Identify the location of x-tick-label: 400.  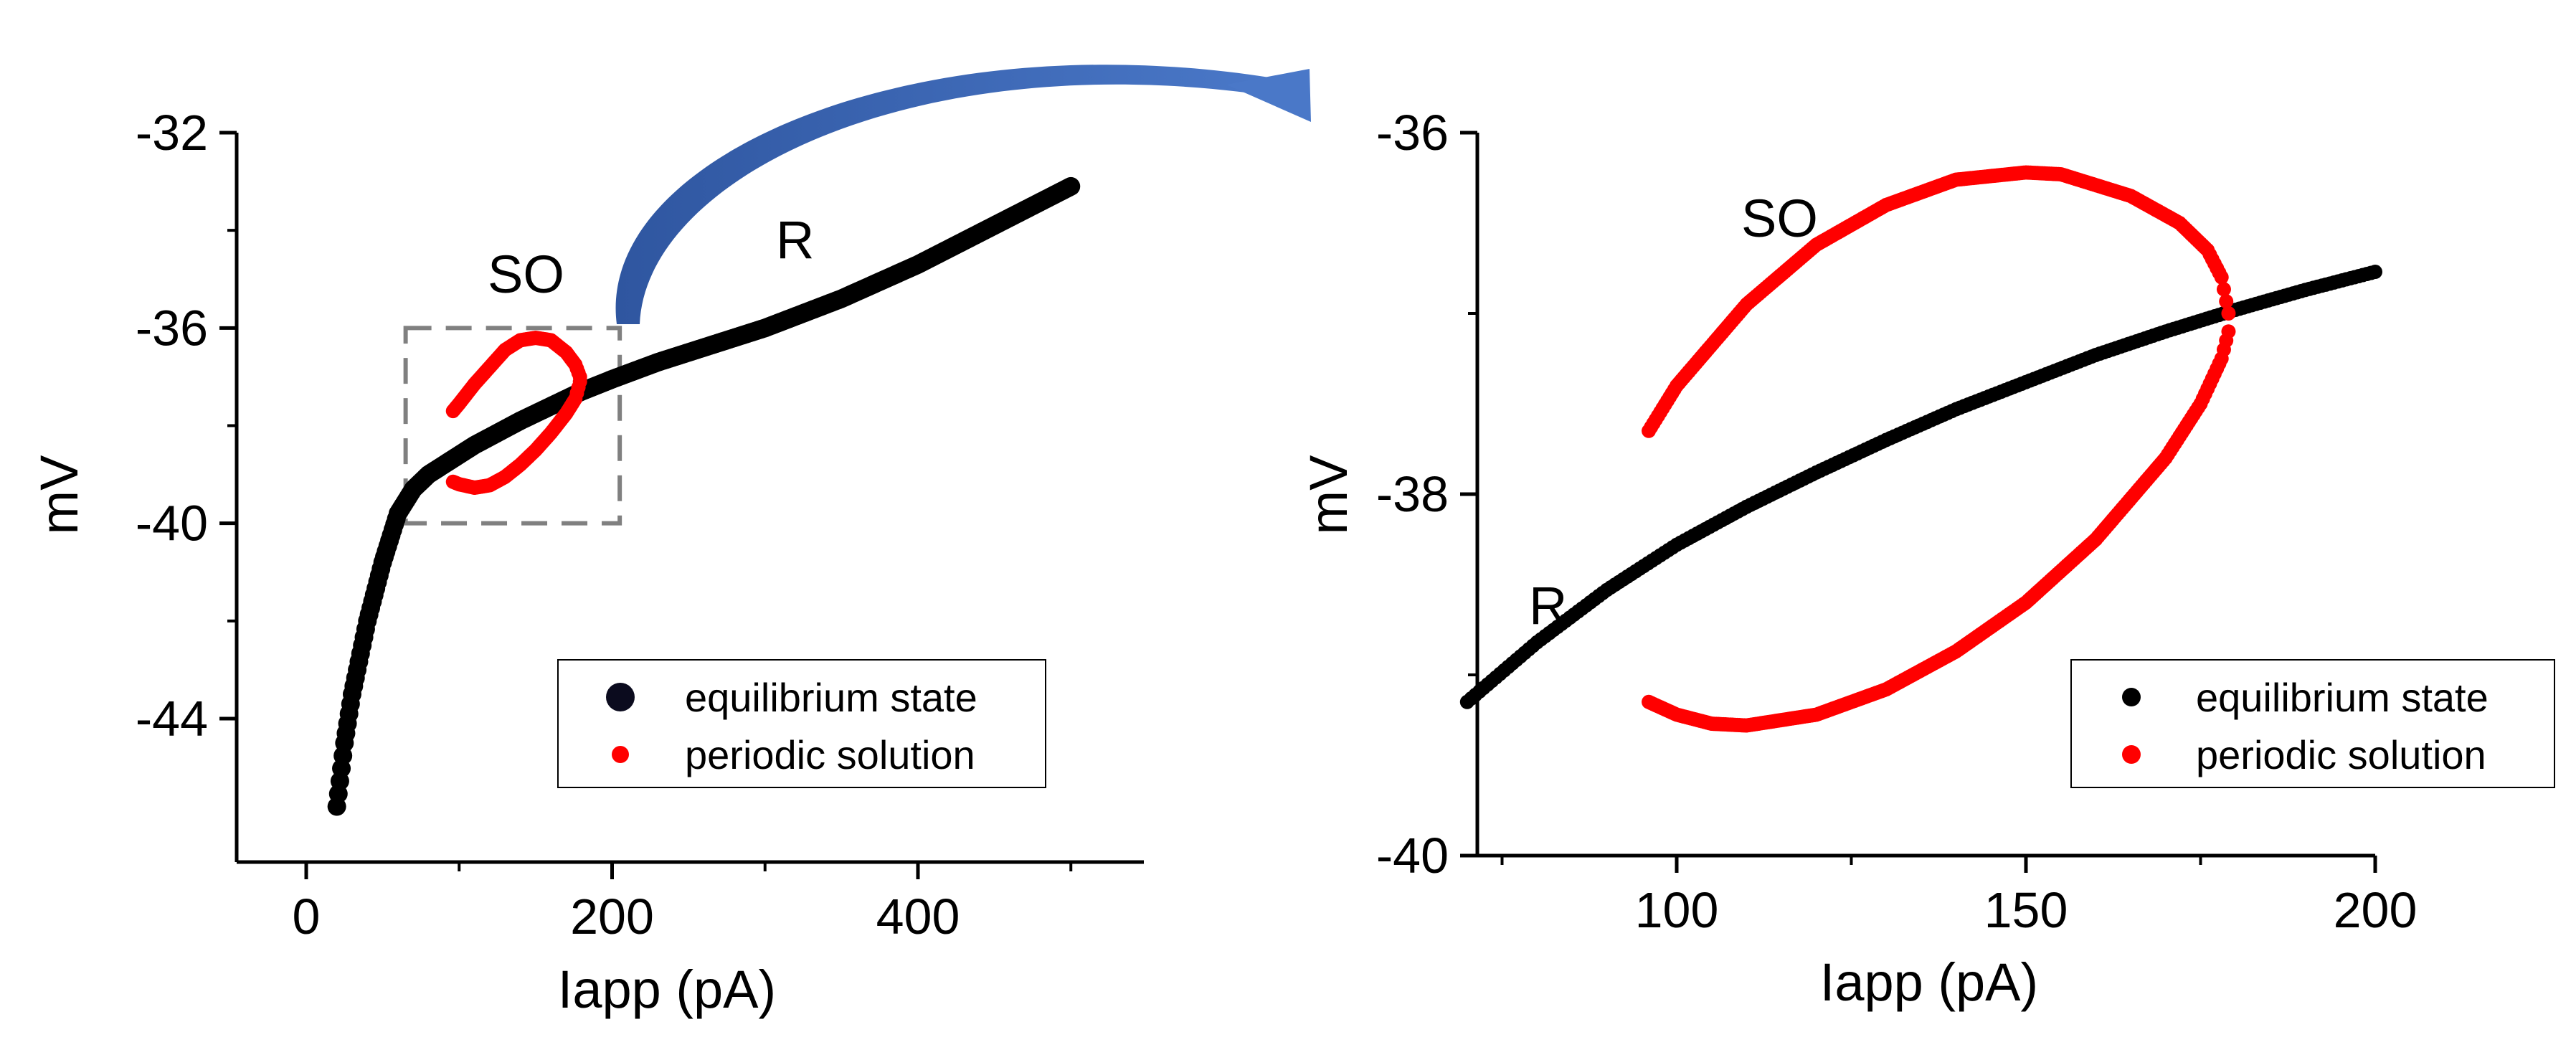
(918, 917).